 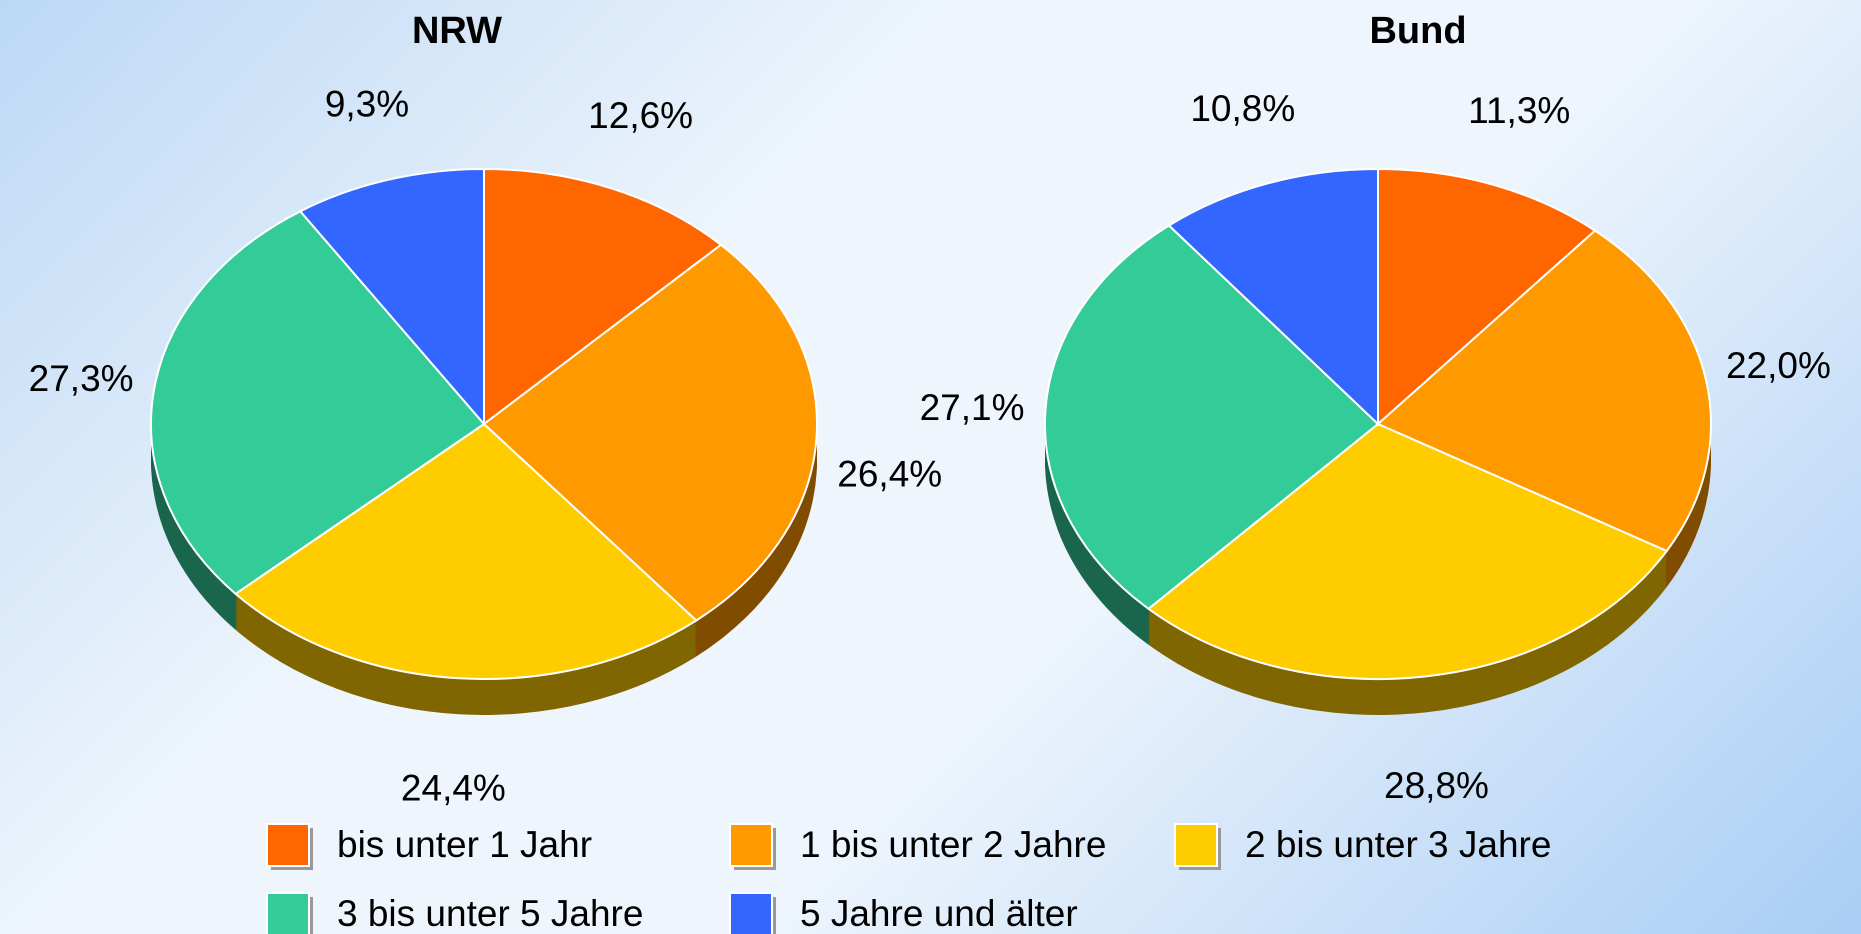 What do you see at coordinates (1242, 108) in the screenshot?
I see `data-label: 10,8%` at bounding box center [1242, 108].